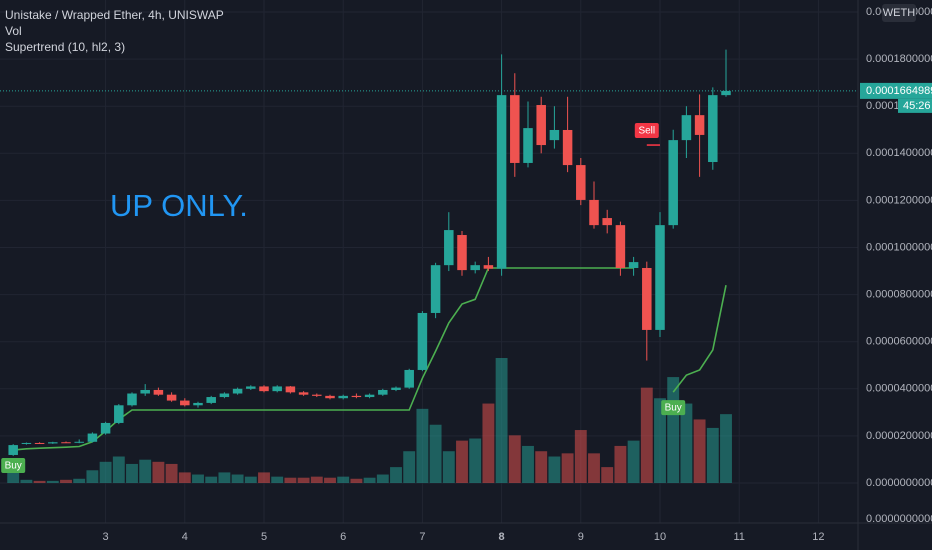  Describe the element at coordinates (581, 537) in the screenshot. I see `x-tick-label: 9` at that location.